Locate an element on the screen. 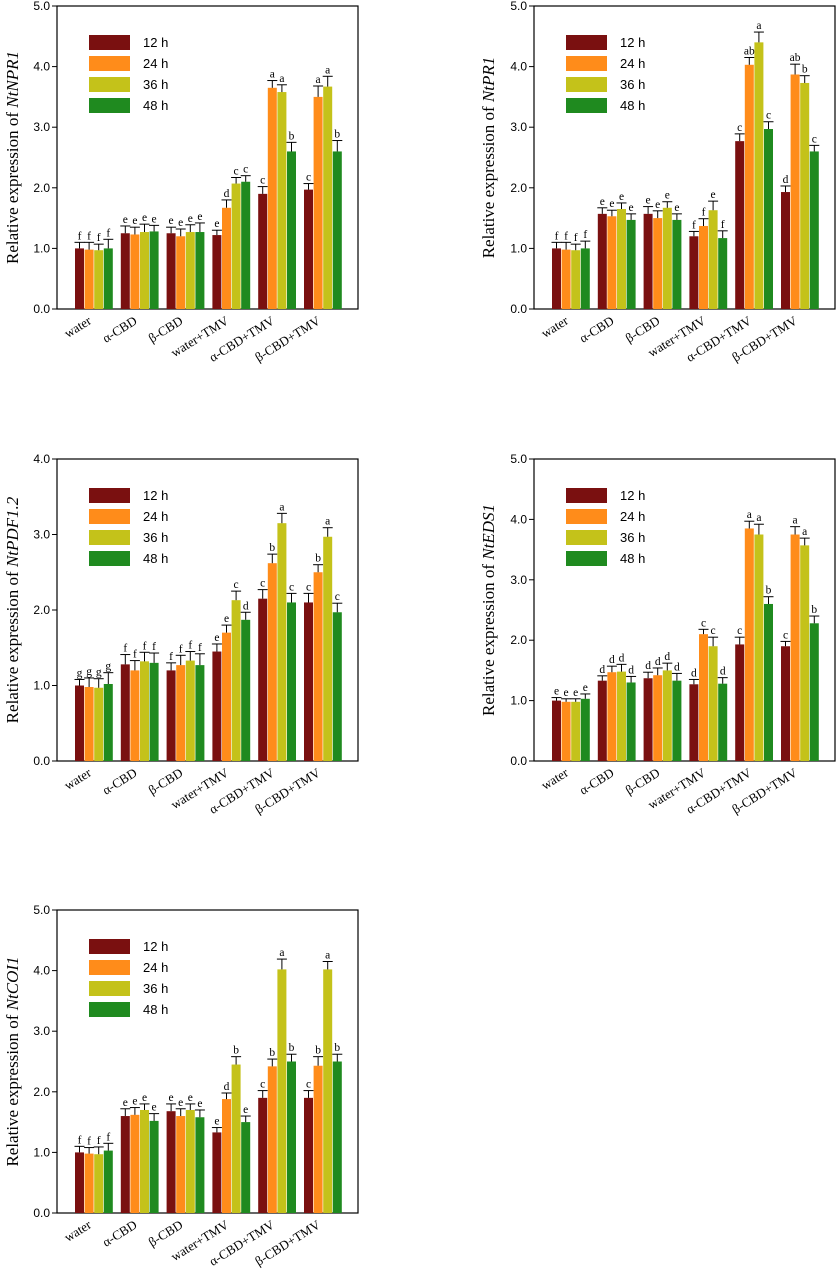 This screenshot has width=839, height=1280. bar-group: e d b e is located at coordinates (231, 1129).